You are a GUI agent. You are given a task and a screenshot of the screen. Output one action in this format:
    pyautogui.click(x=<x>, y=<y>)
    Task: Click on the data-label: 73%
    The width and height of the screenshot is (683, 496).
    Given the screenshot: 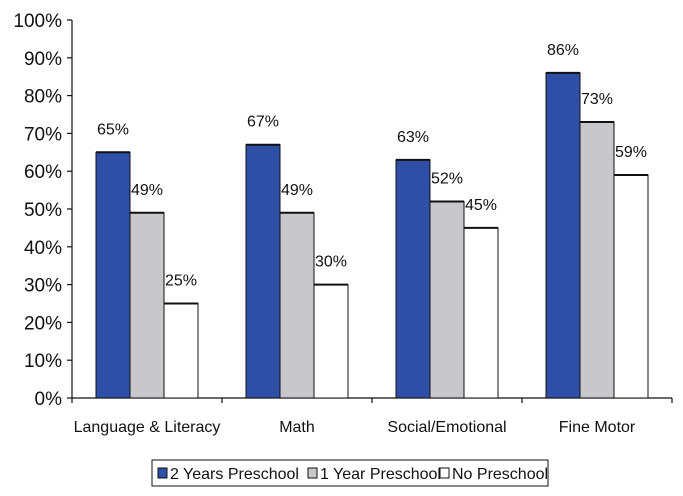 What is the action you would take?
    pyautogui.click(x=597, y=99)
    